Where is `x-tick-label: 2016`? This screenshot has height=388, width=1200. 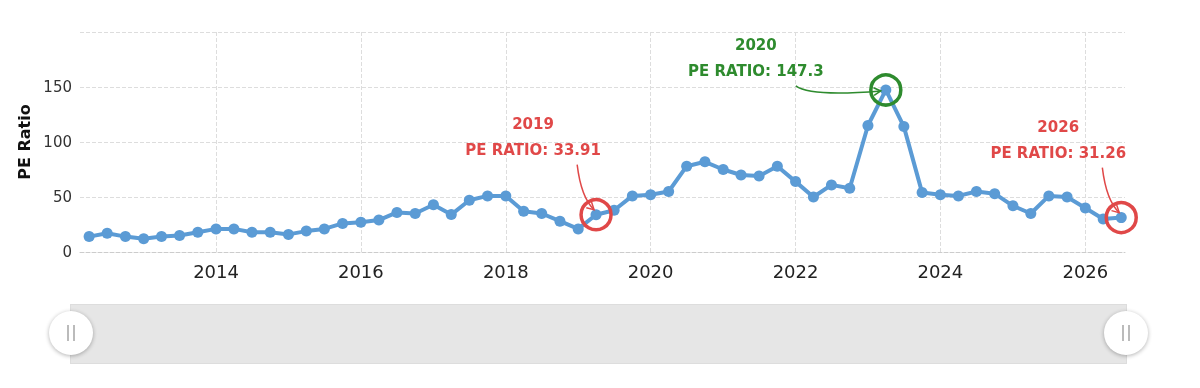 x-tick-label: 2016 is located at coordinates (360, 271).